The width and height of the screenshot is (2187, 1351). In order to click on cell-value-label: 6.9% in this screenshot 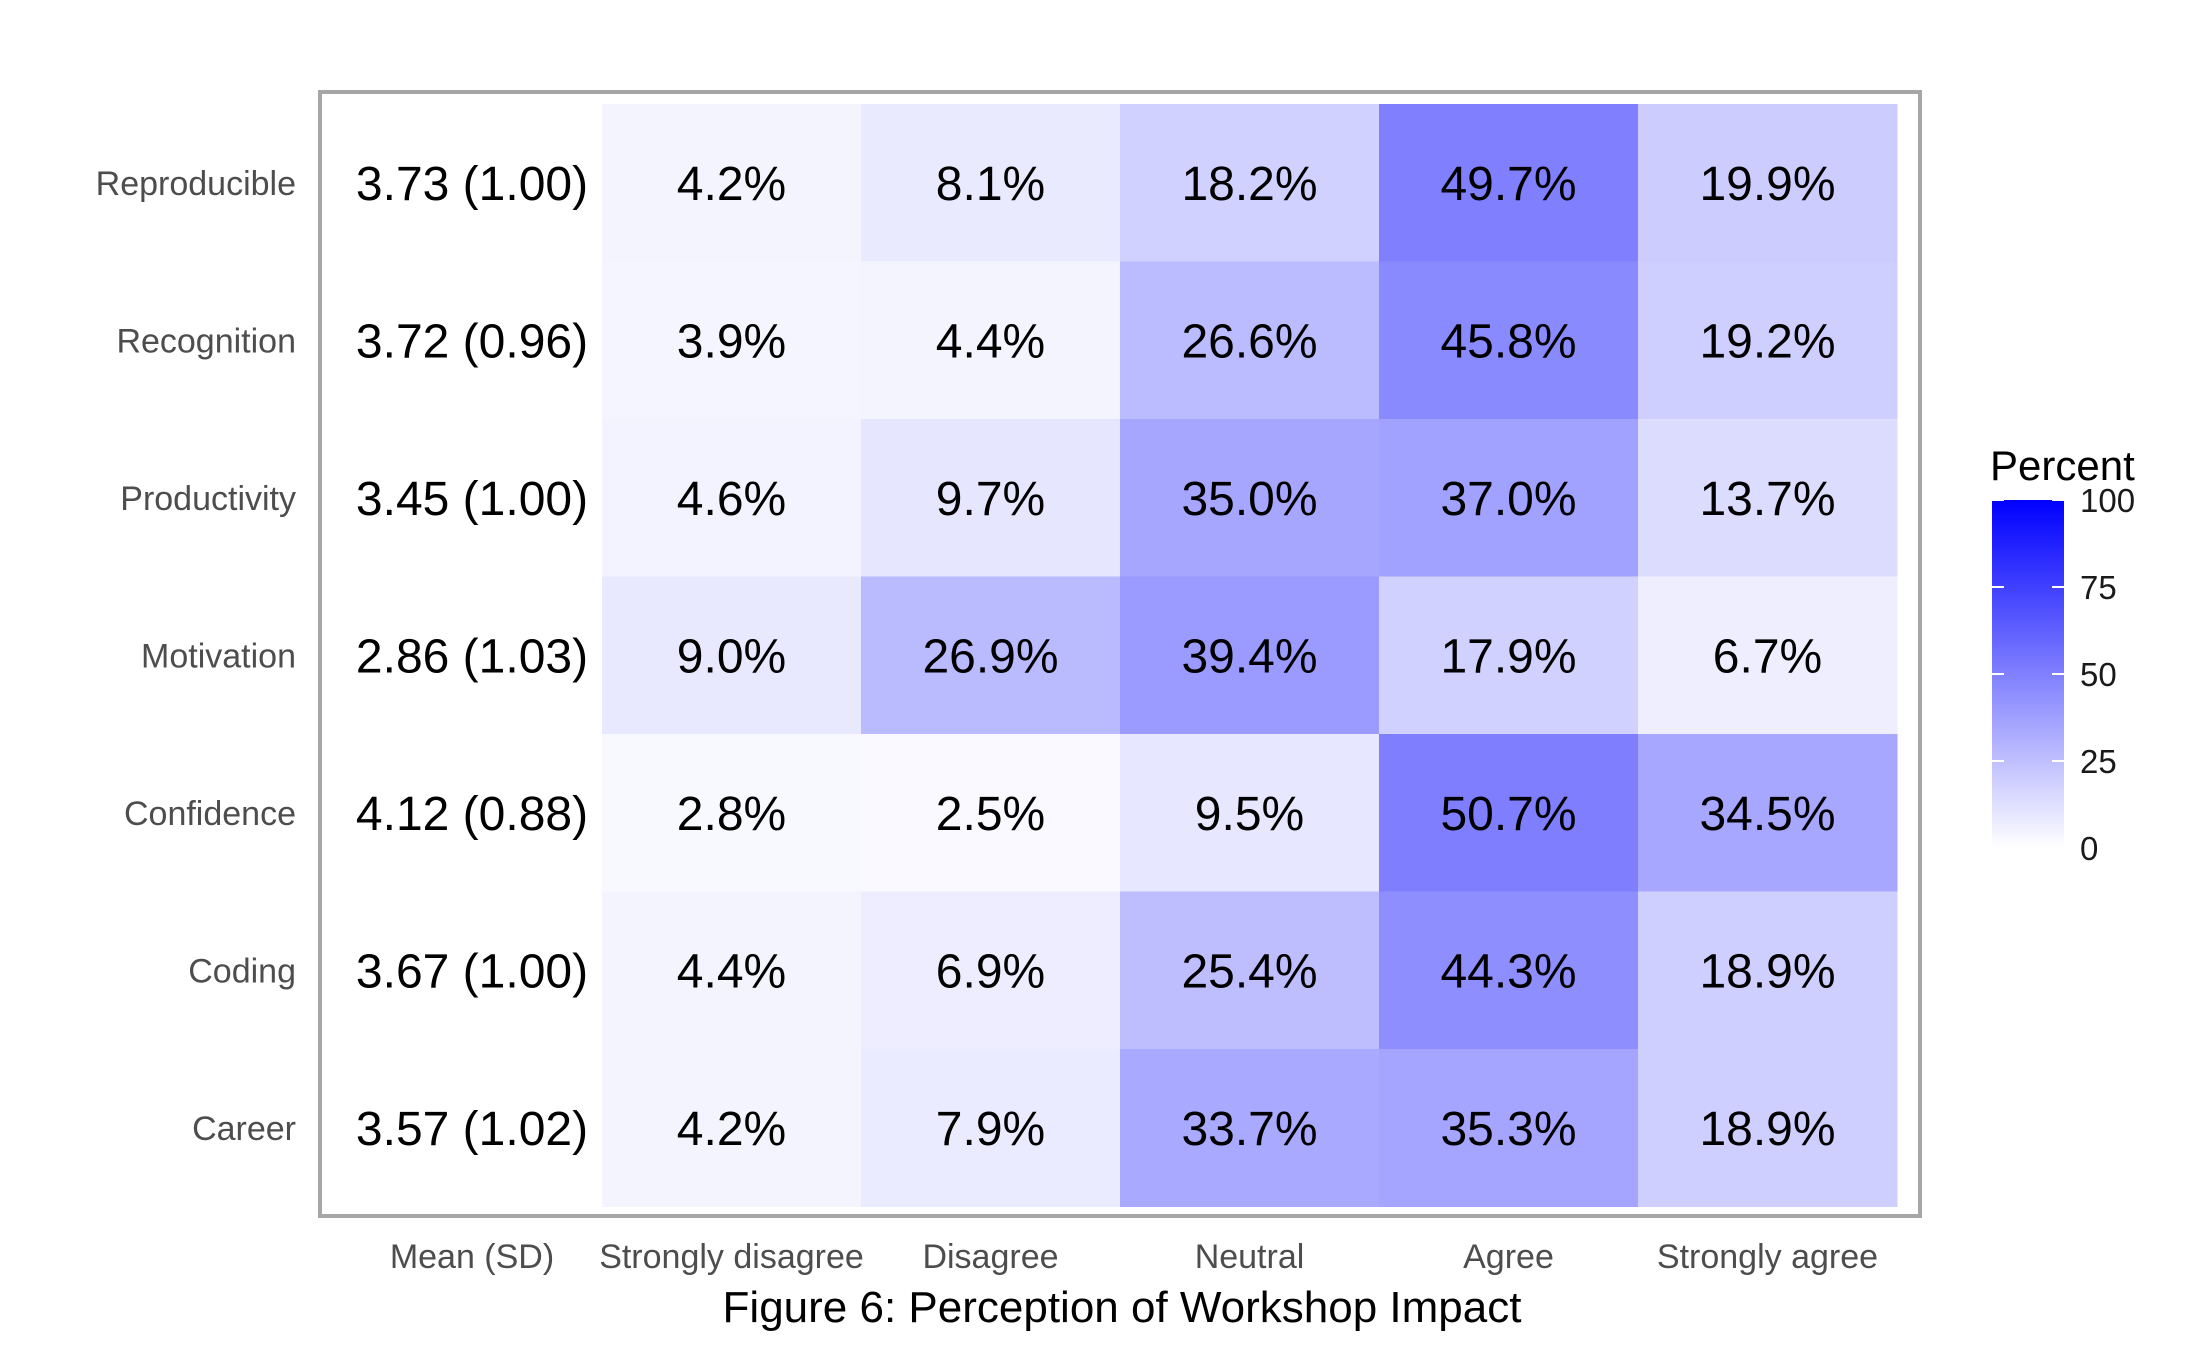, I will do `click(990, 971)`.